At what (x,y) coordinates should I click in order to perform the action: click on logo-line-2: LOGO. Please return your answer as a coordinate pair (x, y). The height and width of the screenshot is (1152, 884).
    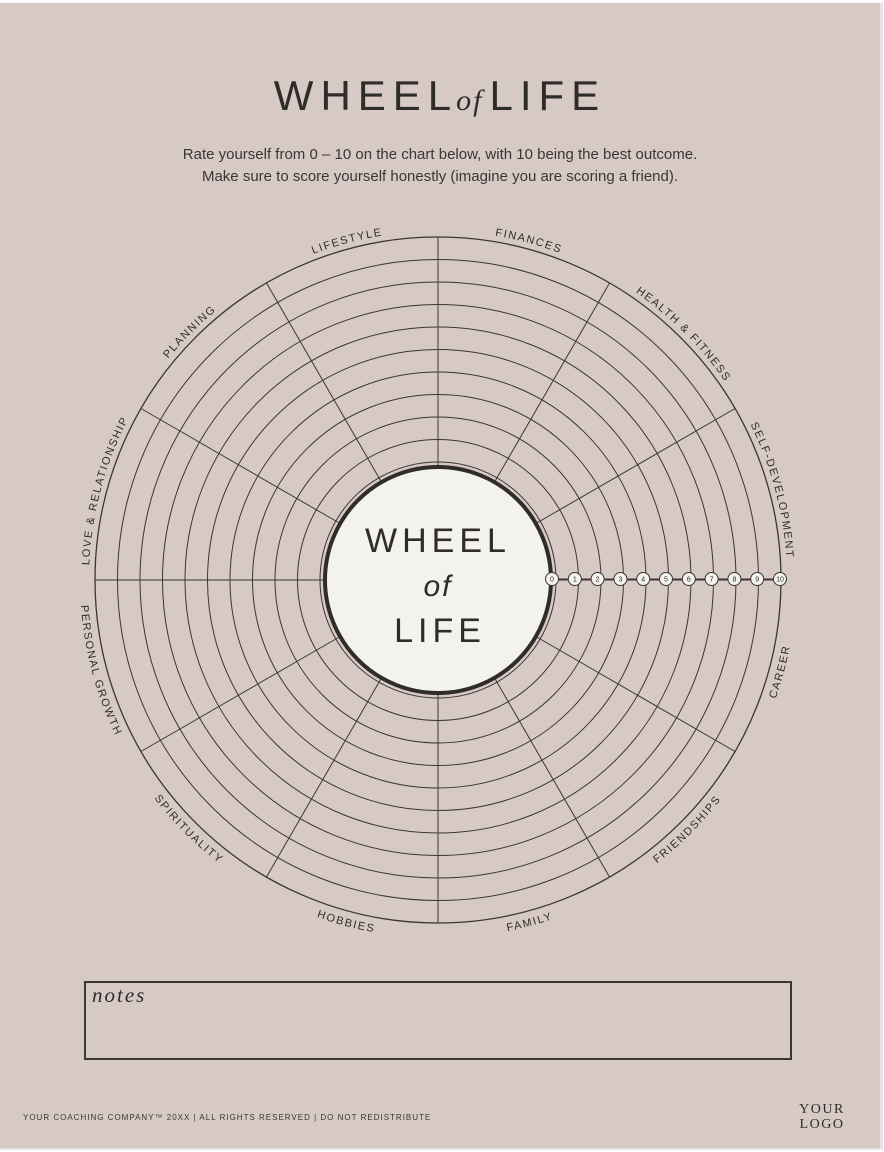
    Looking at the image, I should click on (822, 1124).